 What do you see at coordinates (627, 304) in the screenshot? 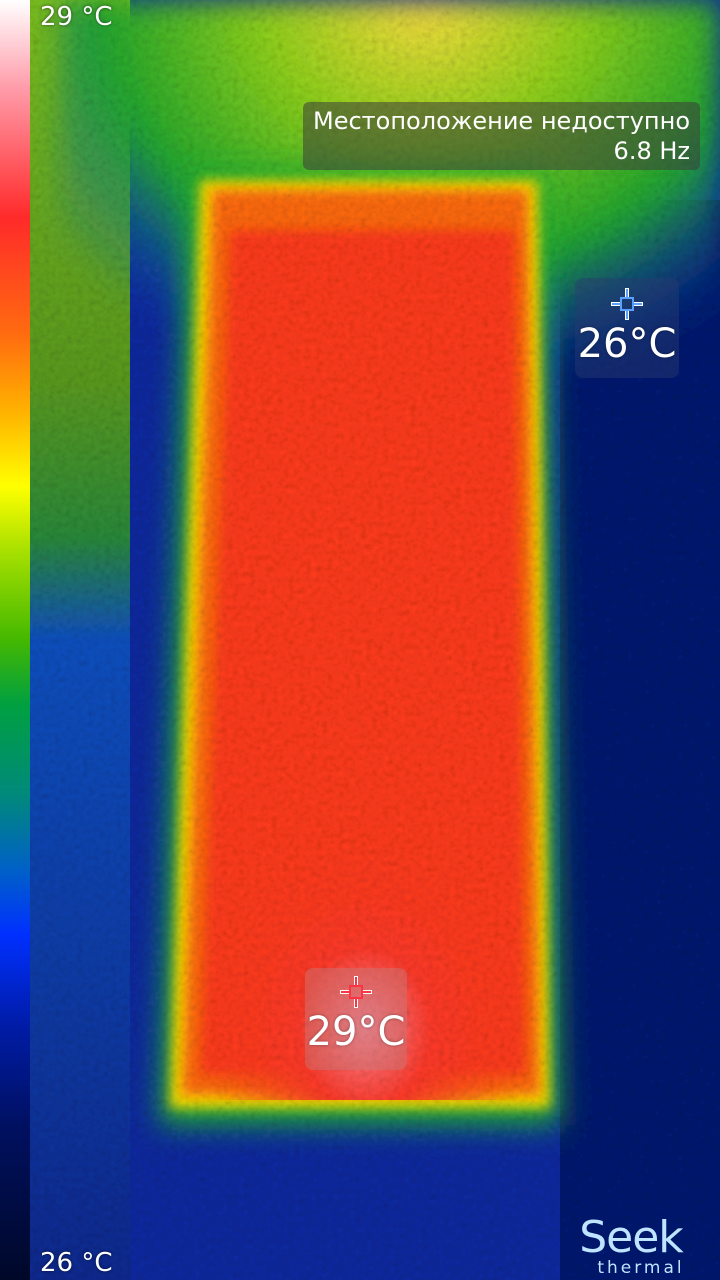
I see `crosshair-cold-icon` at bounding box center [627, 304].